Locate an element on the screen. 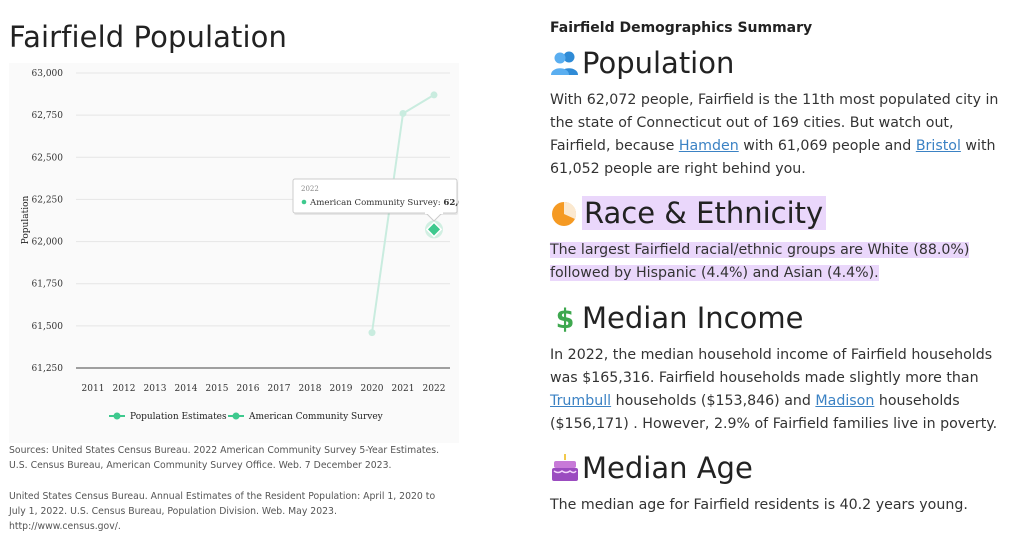 This screenshot has width=1025, height=550. race-ethnicity-heading: Race & Ethnicity is located at coordinates (688, 213).